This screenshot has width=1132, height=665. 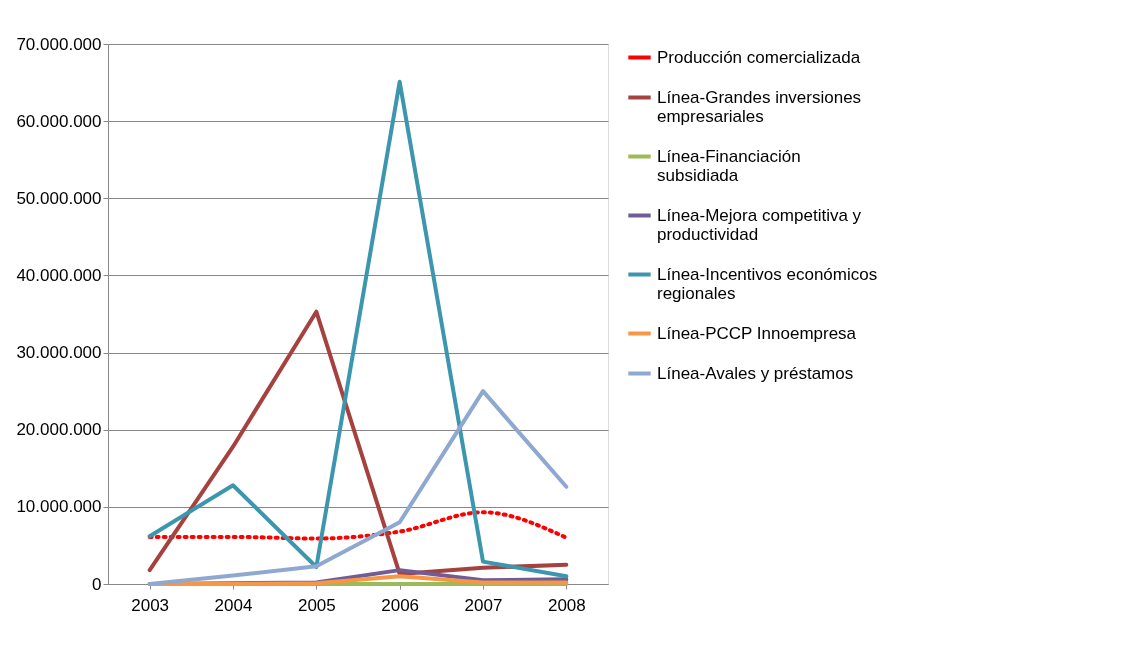 What do you see at coordinates (767, 283) in the screenshot?
I see `legend-label: Línea-Incentivos económicos regionales` at bounding box center [767, 283].